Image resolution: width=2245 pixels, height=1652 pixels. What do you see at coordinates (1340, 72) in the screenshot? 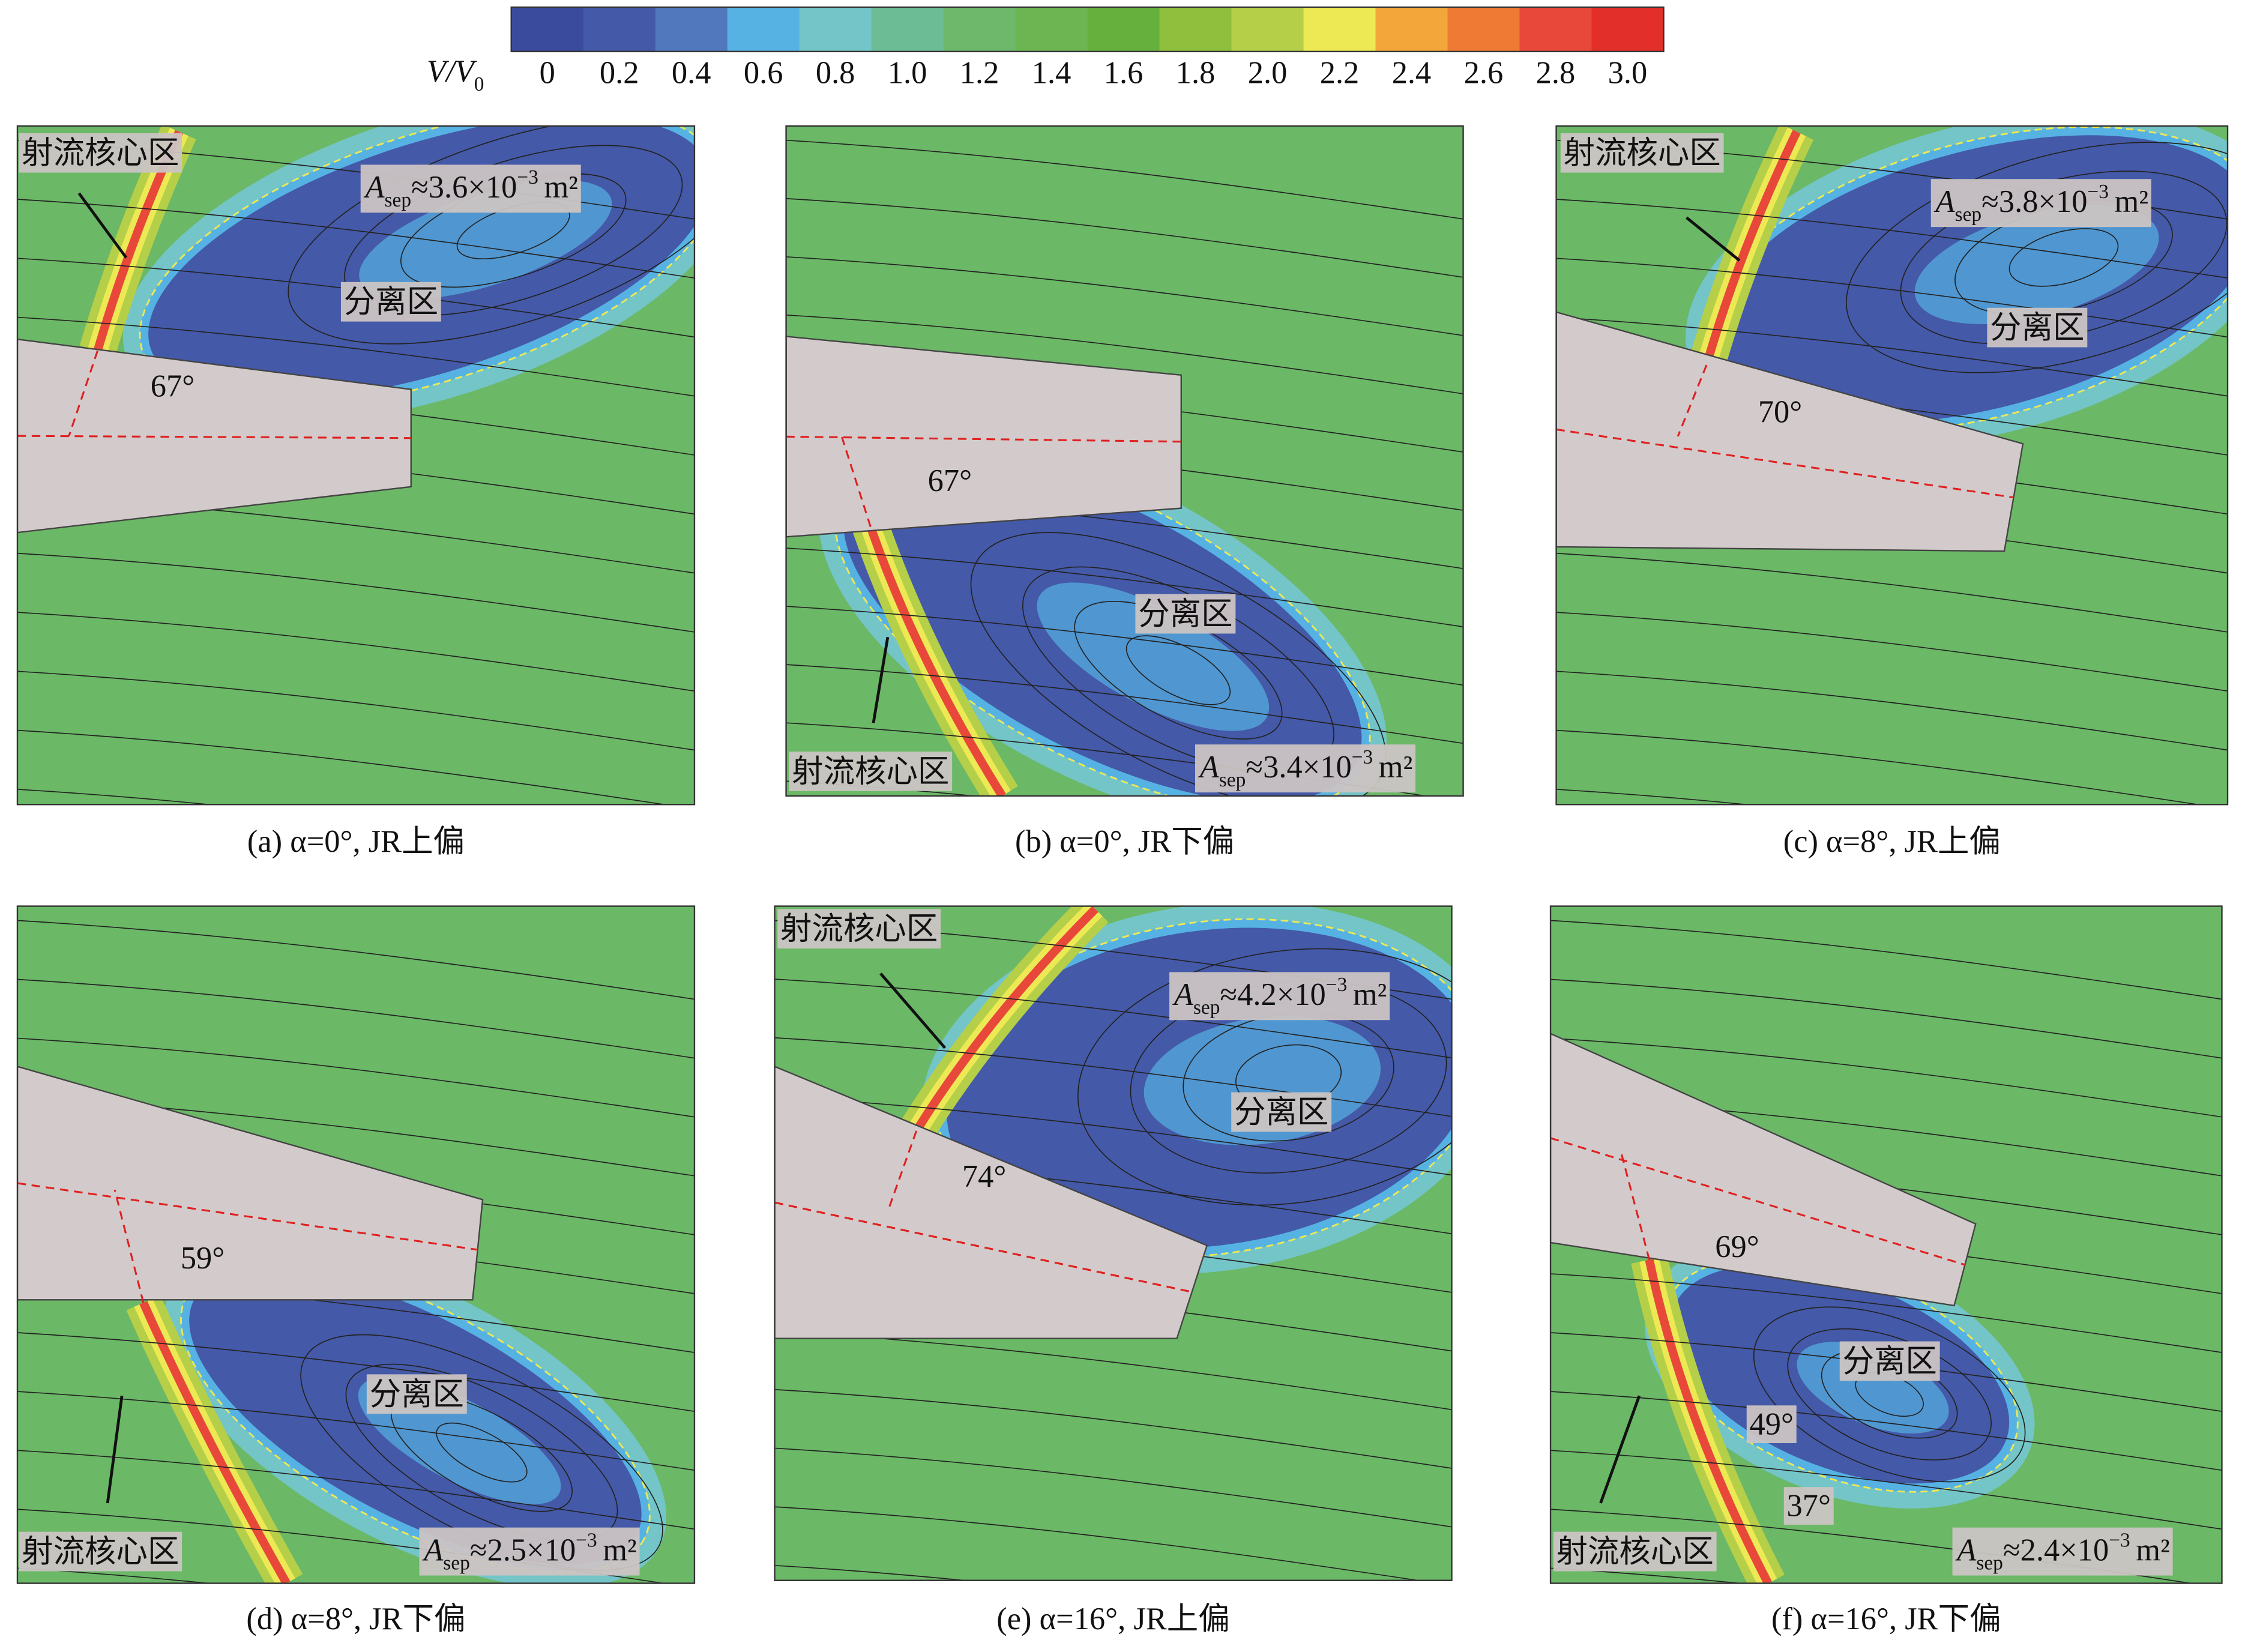
I see `colorbar-tick-label: 2.2` at bounding box center [1340, 72].